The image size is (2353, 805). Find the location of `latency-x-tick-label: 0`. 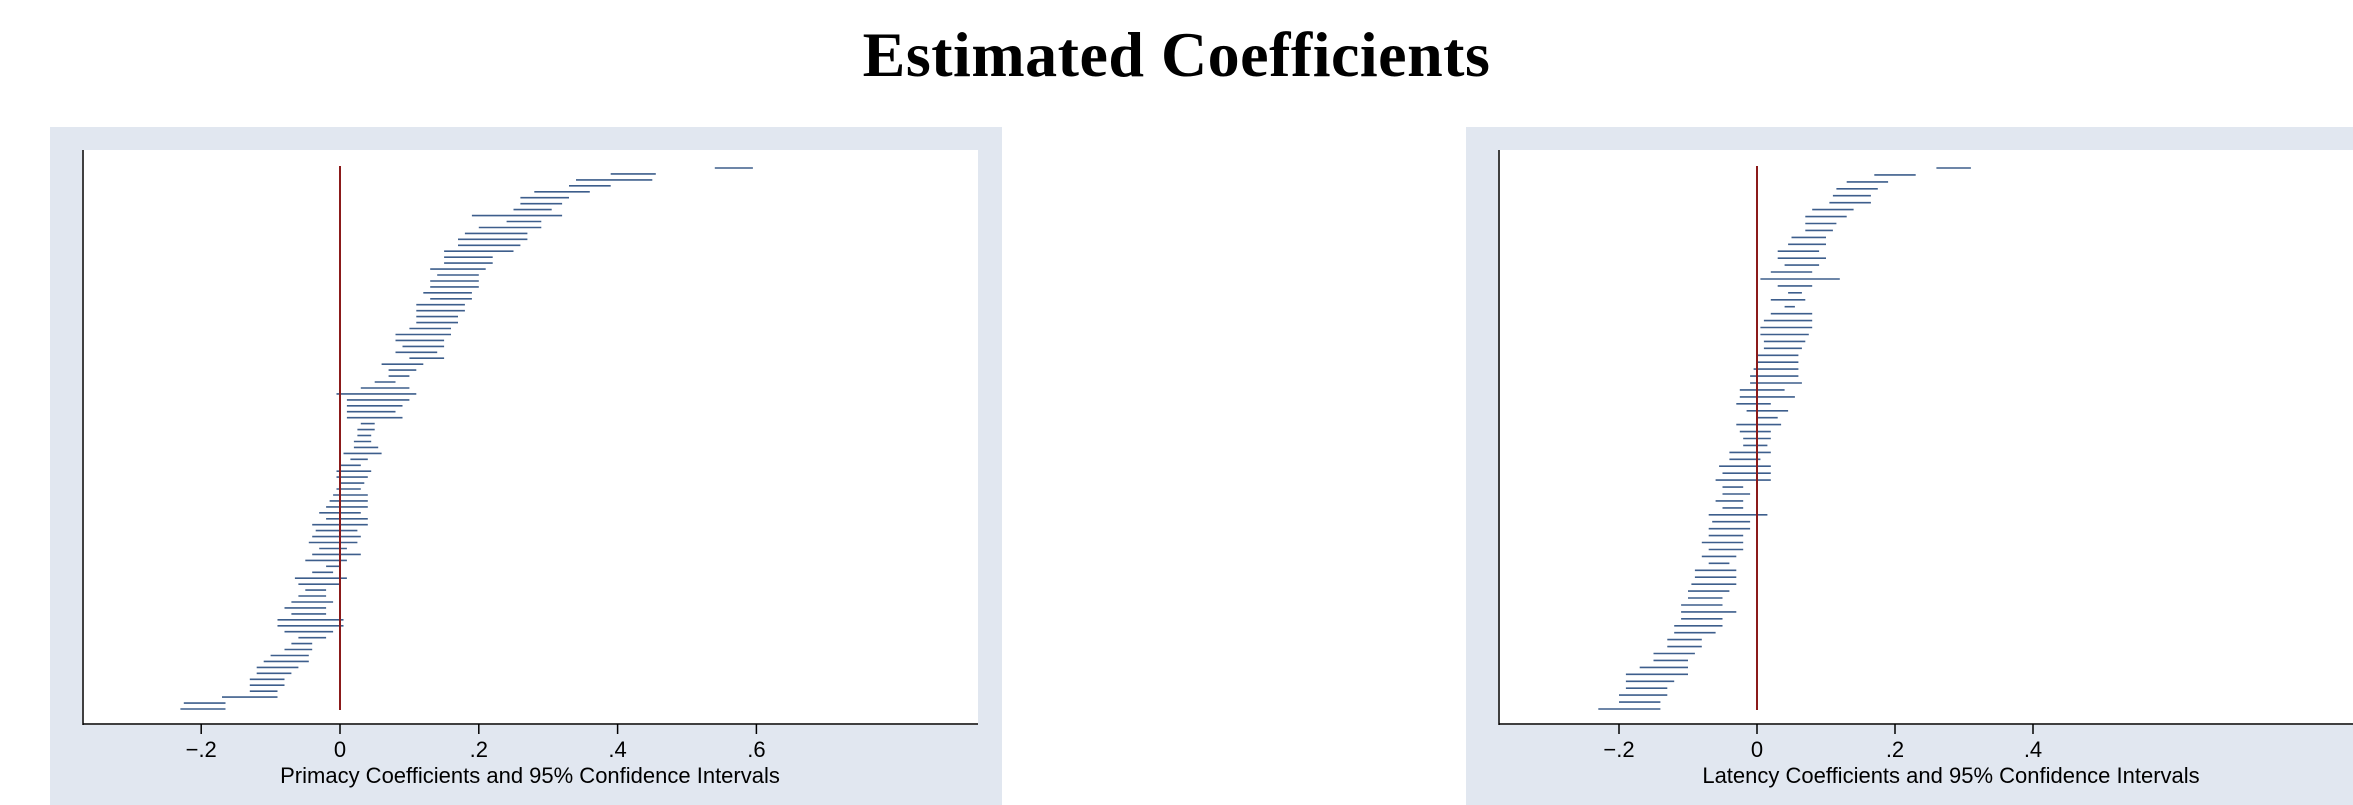

latency-x-tick-label: 0 is located at coordinates (1757, 749).